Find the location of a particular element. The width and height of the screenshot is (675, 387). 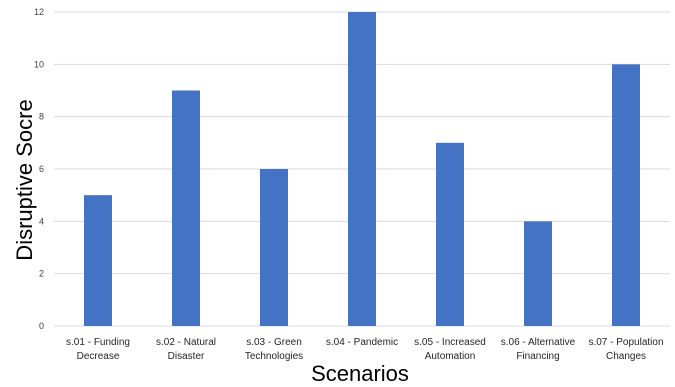

category-label-line: s.02 - Natural is located at coordinates (186, 342).